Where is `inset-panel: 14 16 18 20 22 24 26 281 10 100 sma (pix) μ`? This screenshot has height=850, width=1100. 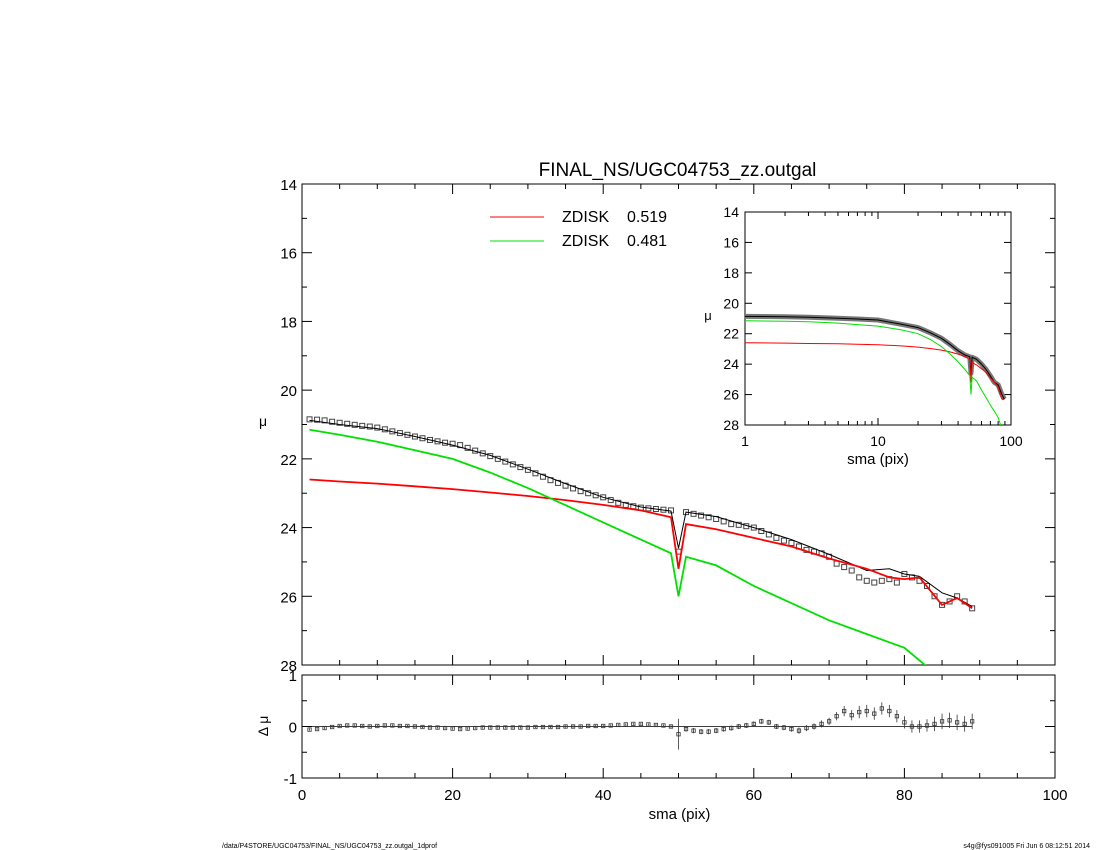 inset-panel: 14 16 18 20 22 24 26 281 10 100 sma (pix) μ is located at coordinates (863, 336).